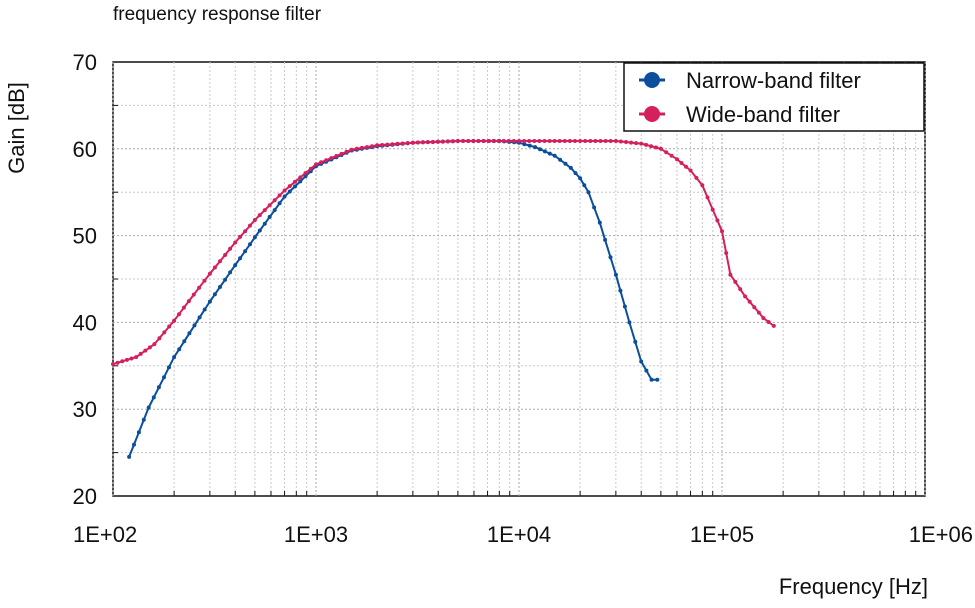 The height and width of the screenshot is (608, 975). I want to click on legend-label-wide-band: Wide-band filter, so click(763, 114).